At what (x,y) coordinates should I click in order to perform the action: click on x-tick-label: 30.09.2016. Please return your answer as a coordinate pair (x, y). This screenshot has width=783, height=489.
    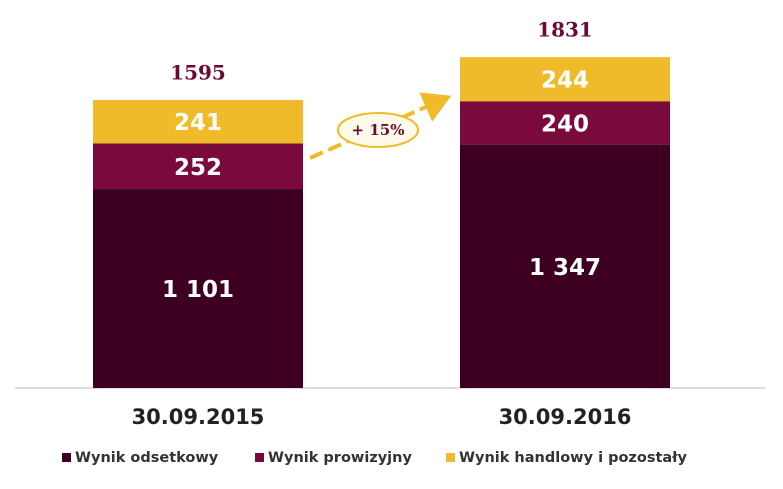
    Looking at the image, I should click on (565, 417).